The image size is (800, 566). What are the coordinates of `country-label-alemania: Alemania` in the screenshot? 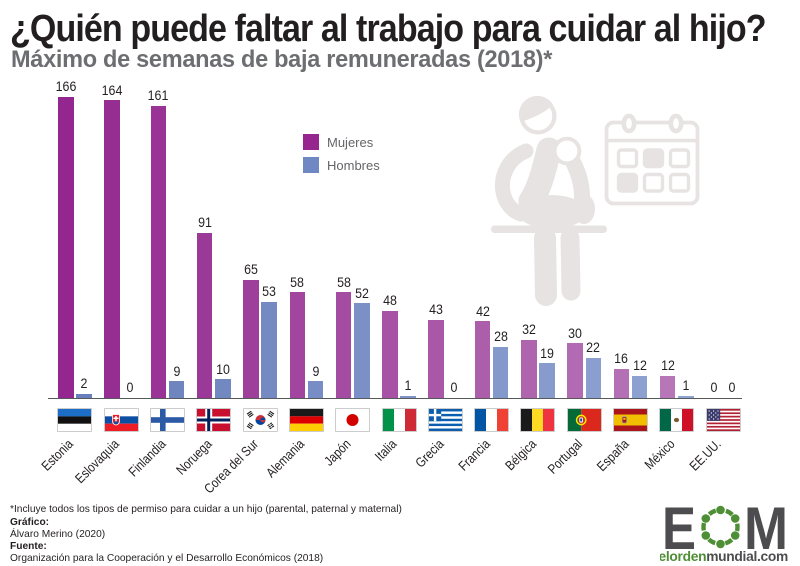 It's located at (285, 457).